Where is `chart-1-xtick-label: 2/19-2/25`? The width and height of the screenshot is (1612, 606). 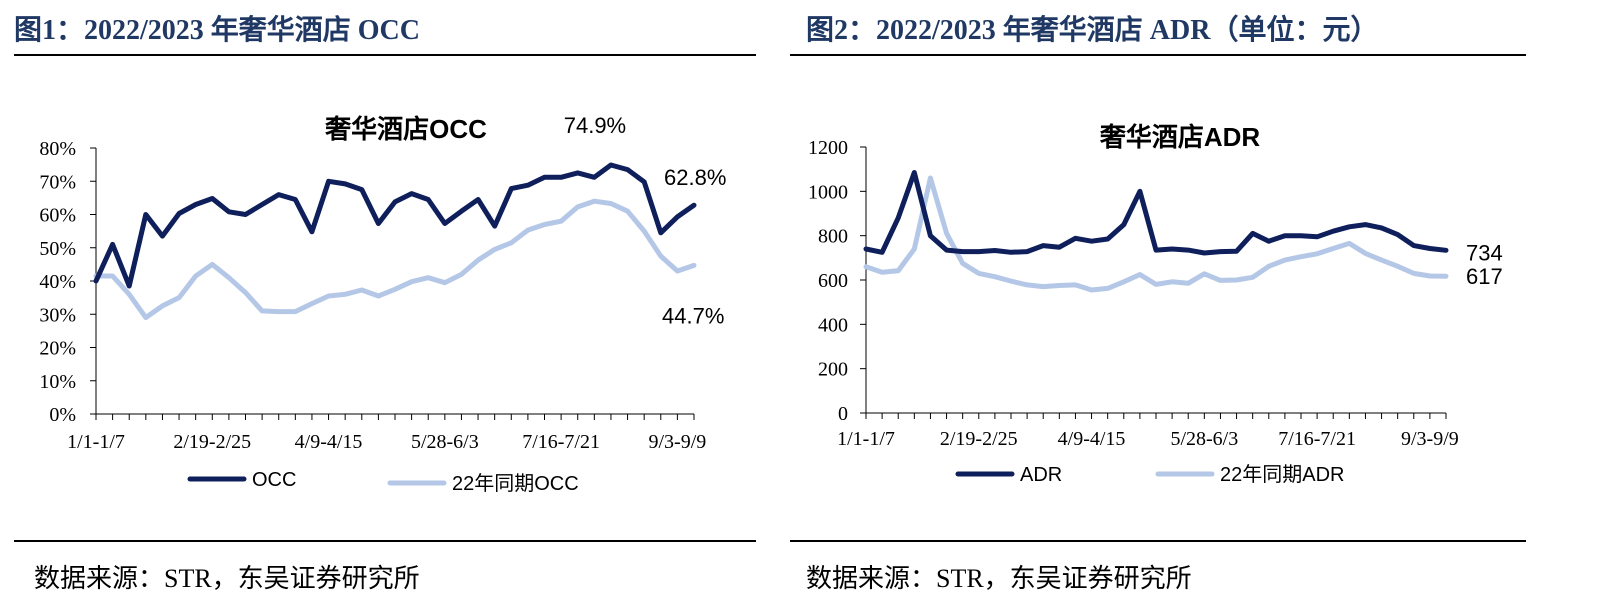
chart-1-xtick-label: 2/19-2/25 is located at coordinates (212, 442).